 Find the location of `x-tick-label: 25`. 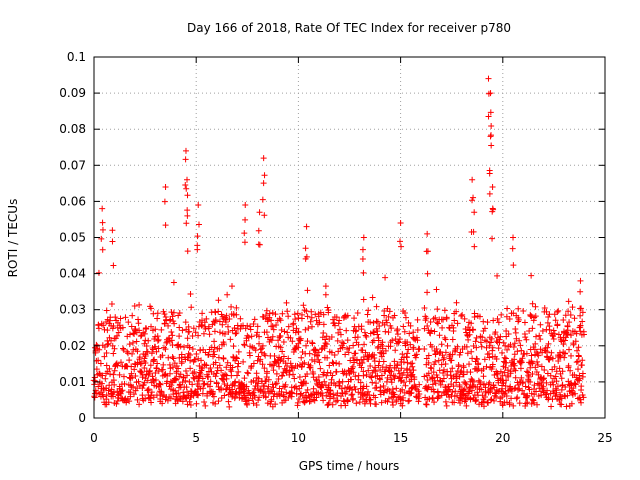

x-tick-label: 25 is located at coordinates (604, 438).